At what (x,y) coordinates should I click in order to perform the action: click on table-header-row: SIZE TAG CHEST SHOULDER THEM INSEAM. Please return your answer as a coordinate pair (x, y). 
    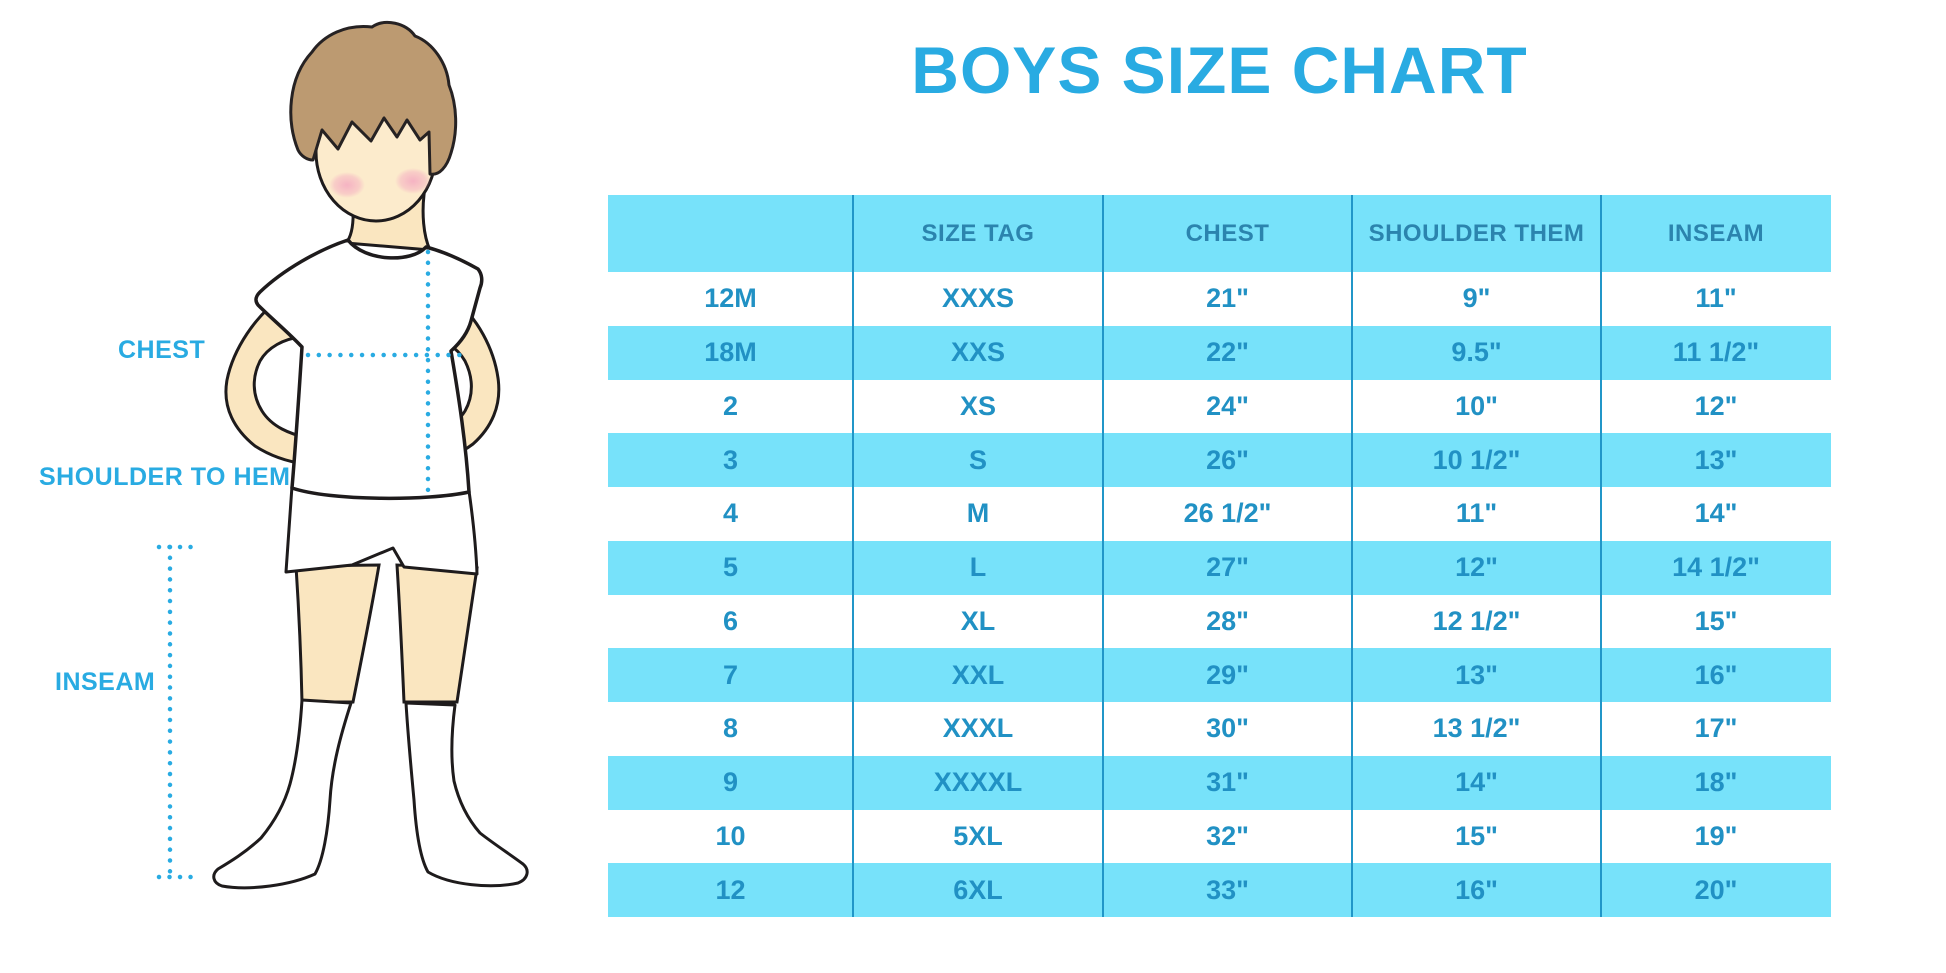
    Looking at the image, I should click on (1219, 233).